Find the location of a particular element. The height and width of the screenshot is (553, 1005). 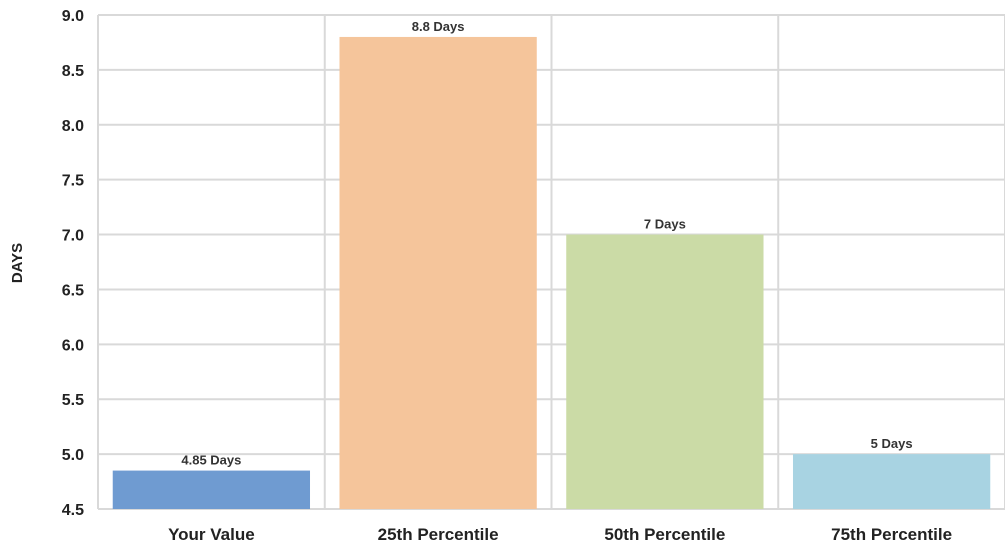

y-axis-title: DAYS is located at coordinates (17, 263).